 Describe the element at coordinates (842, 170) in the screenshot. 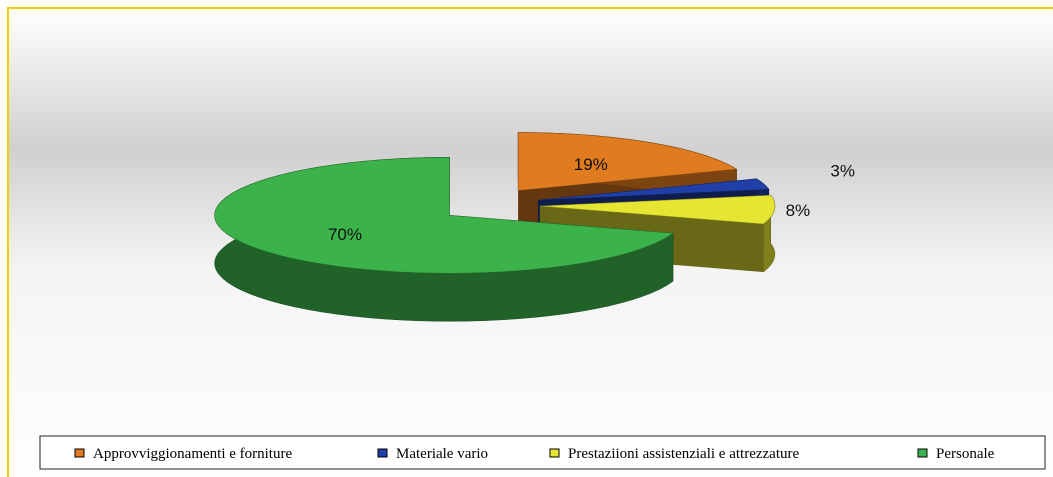

I see `data-label: 3%` at that location.